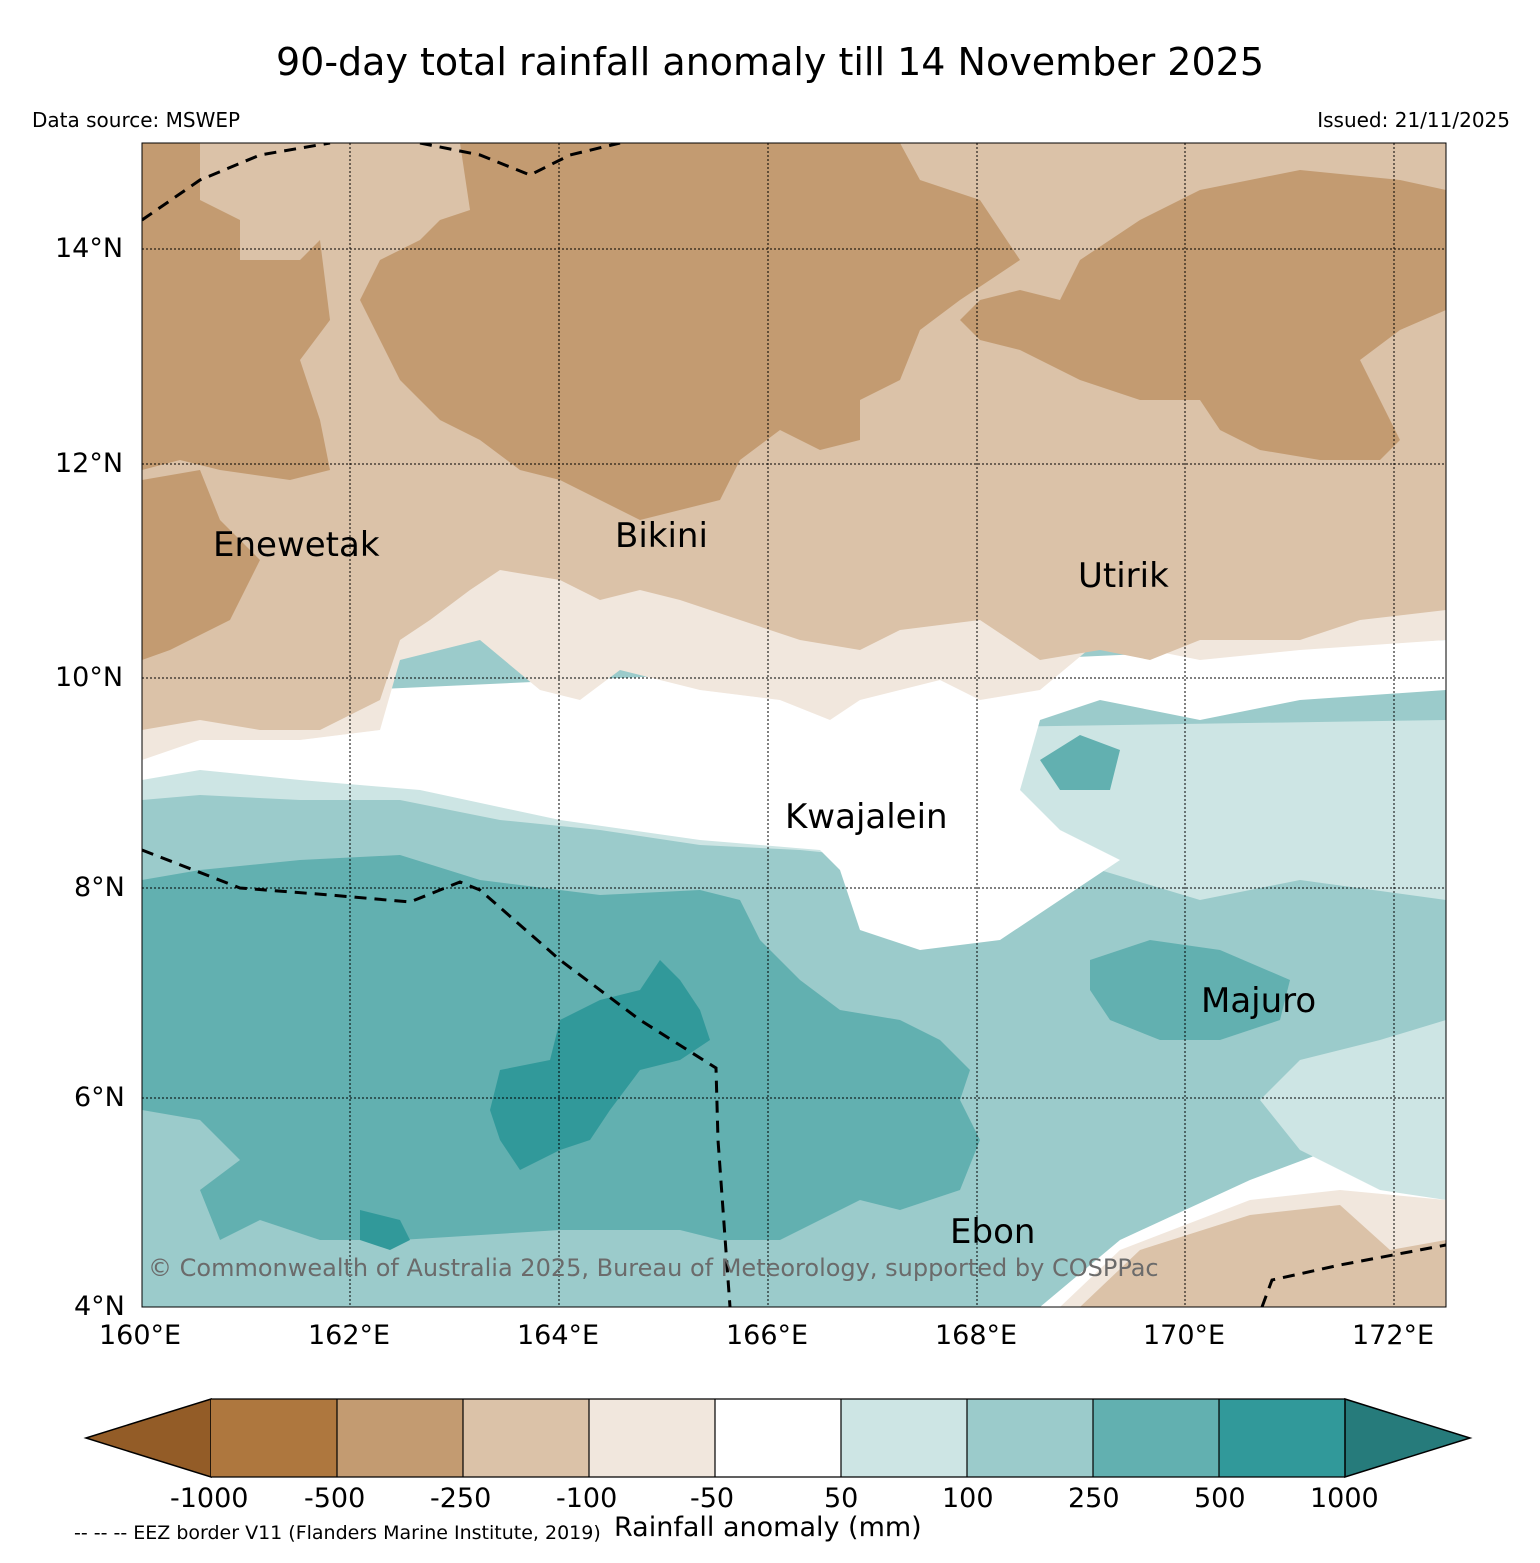 The image size is (1540, 1563). Describe the element at coordinates (1203, 315) in the screenshot. I see `anomaly-band-neg500-neg250-east` at that location.